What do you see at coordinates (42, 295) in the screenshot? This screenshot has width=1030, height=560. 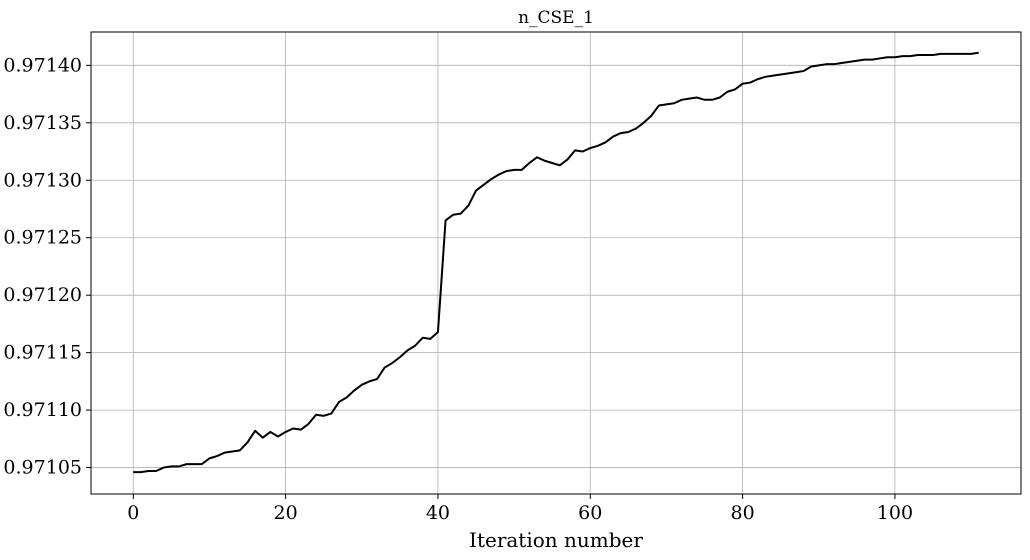 I see `y-tick-label: 0.97120` at bounding box center [42, 295].